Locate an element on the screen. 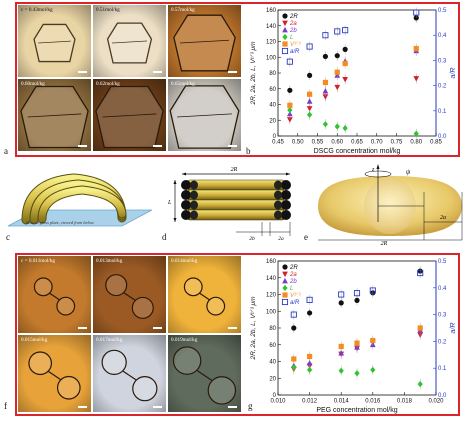 Image resolution: width=474 pixels, height=423 pixels. x-tick-label: 0.45 is located at coordinates (278, 143).